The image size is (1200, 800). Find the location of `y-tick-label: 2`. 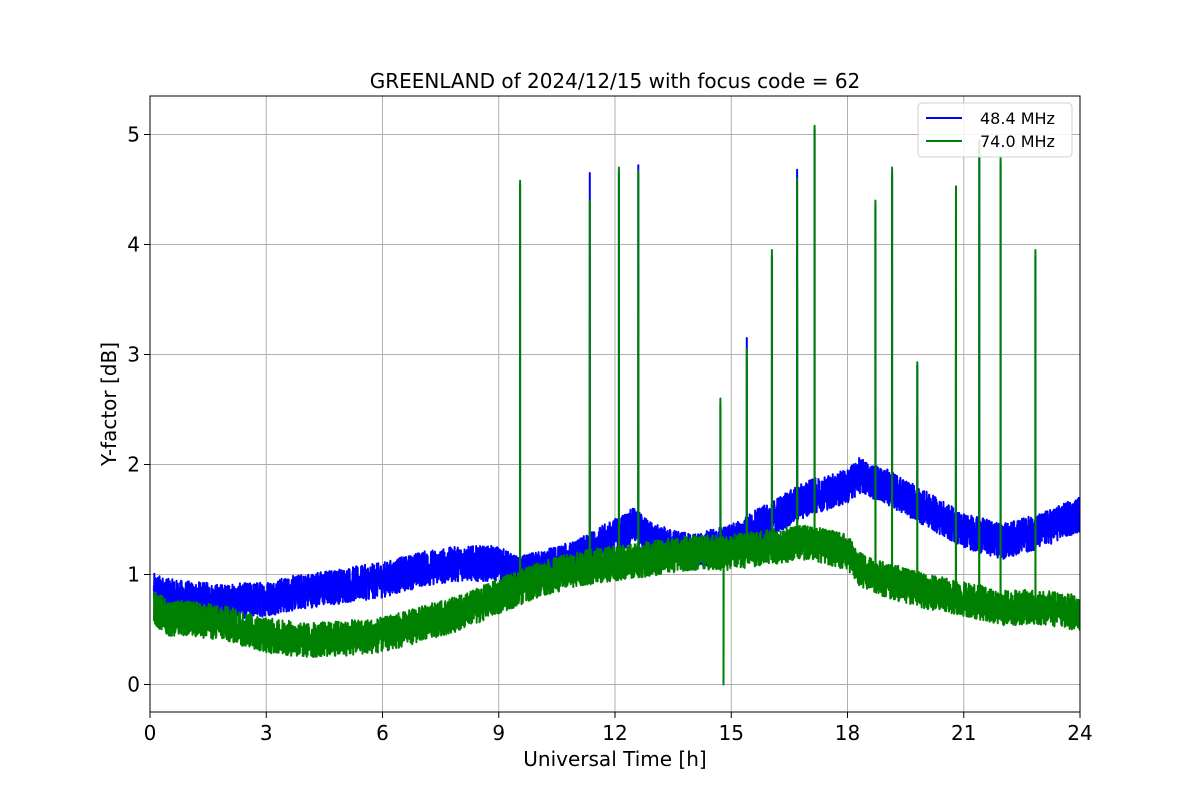

y-tick-label: 2 is located at coordinates (133, 465).